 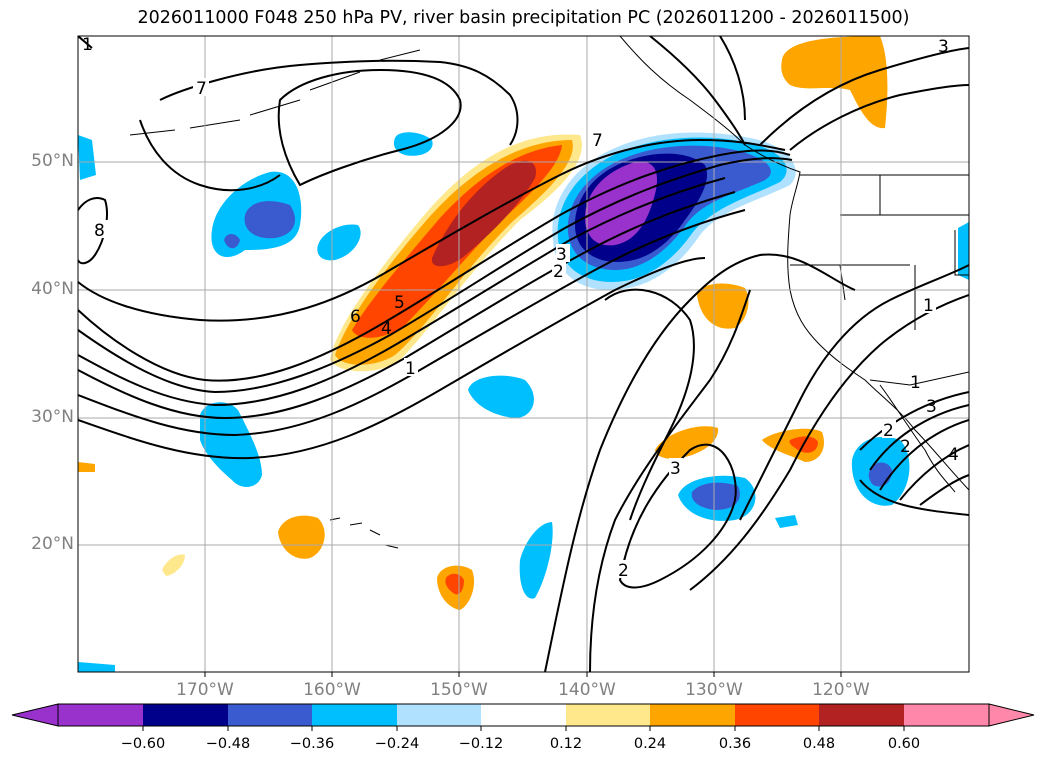 I want to click on contour-label-6: 6, so click(x=355, y=317).